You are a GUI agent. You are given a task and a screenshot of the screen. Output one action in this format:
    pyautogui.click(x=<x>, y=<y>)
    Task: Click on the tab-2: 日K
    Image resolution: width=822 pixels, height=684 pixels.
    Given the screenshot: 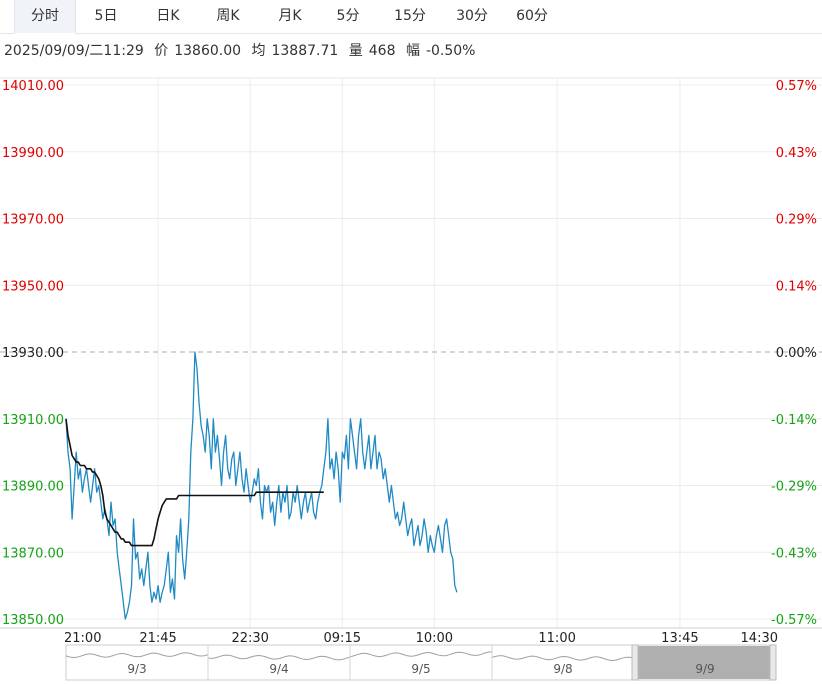 What is the action you would take?
    pyautogui.click(x=168, y=16)
    